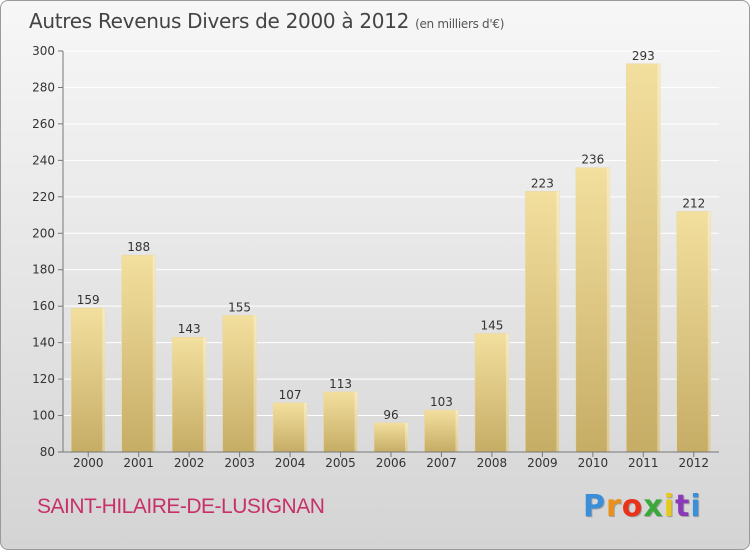 This screenshot has width=750, height=550. I want to click on data-label: 155, so click(239, 307).